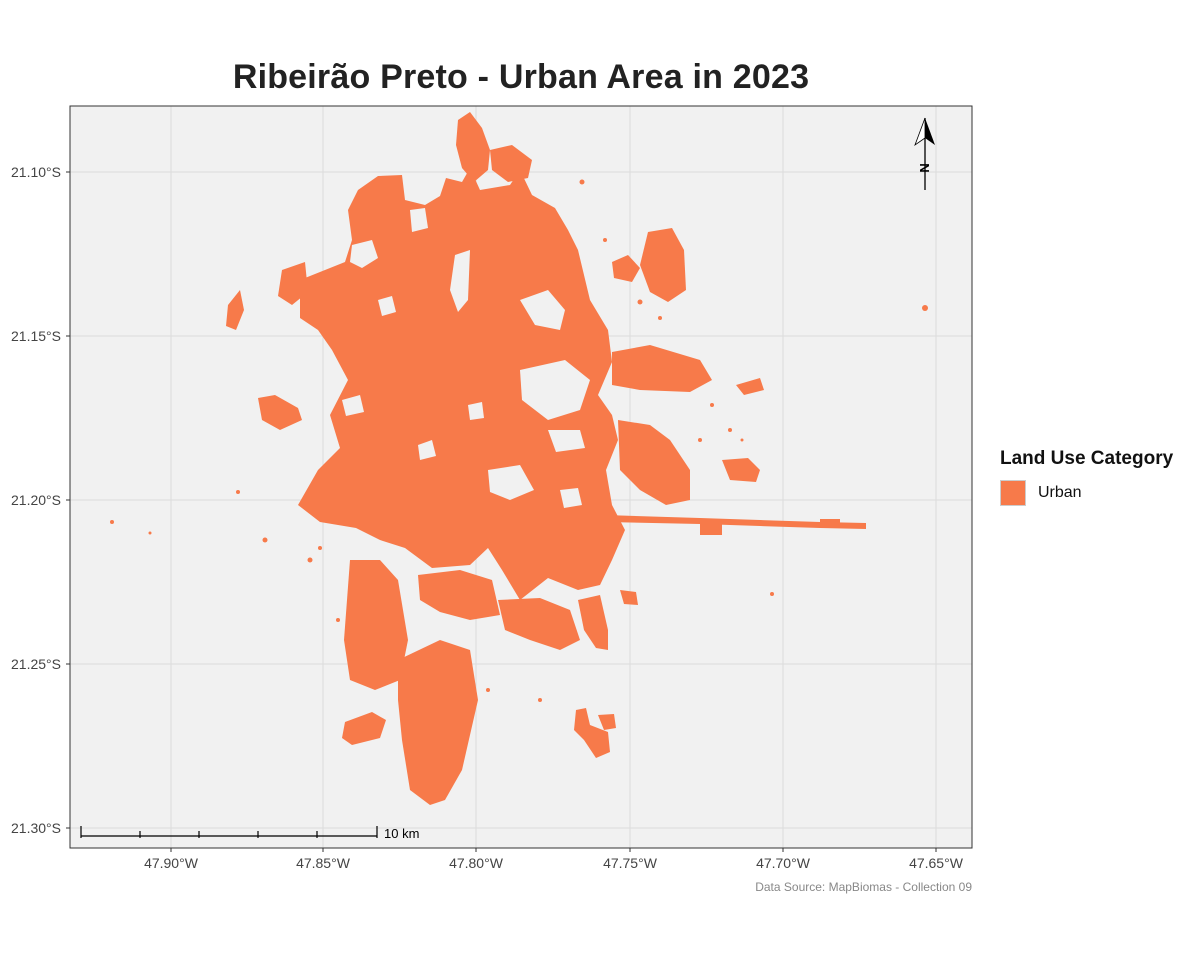  I want to click on x-tick-label: 47.85°W, so click(323, 863).